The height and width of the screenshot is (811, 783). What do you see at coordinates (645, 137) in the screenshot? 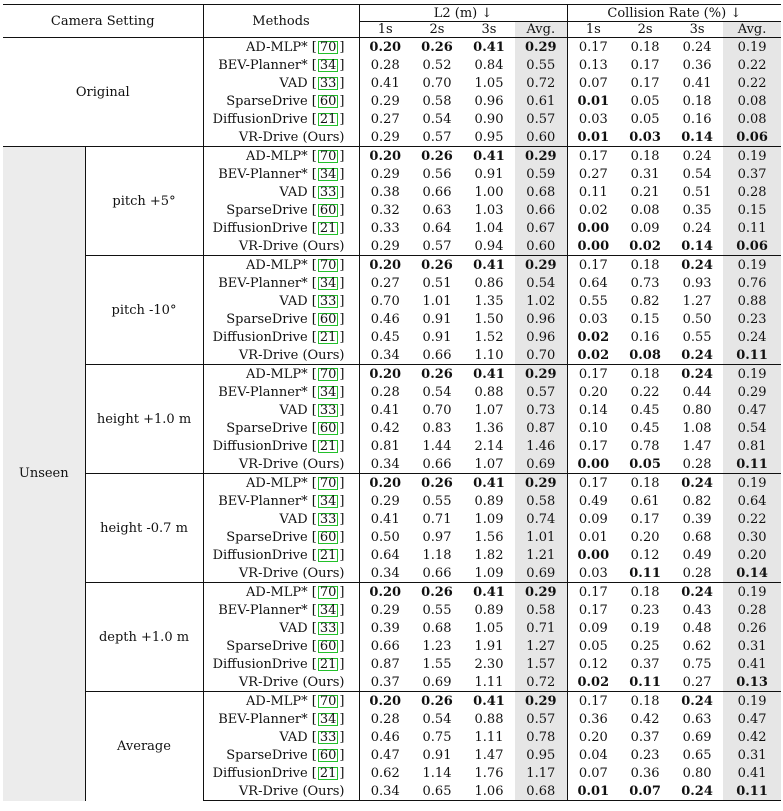
I see `collision-value: 0.03` at bounding box center [645, 137].